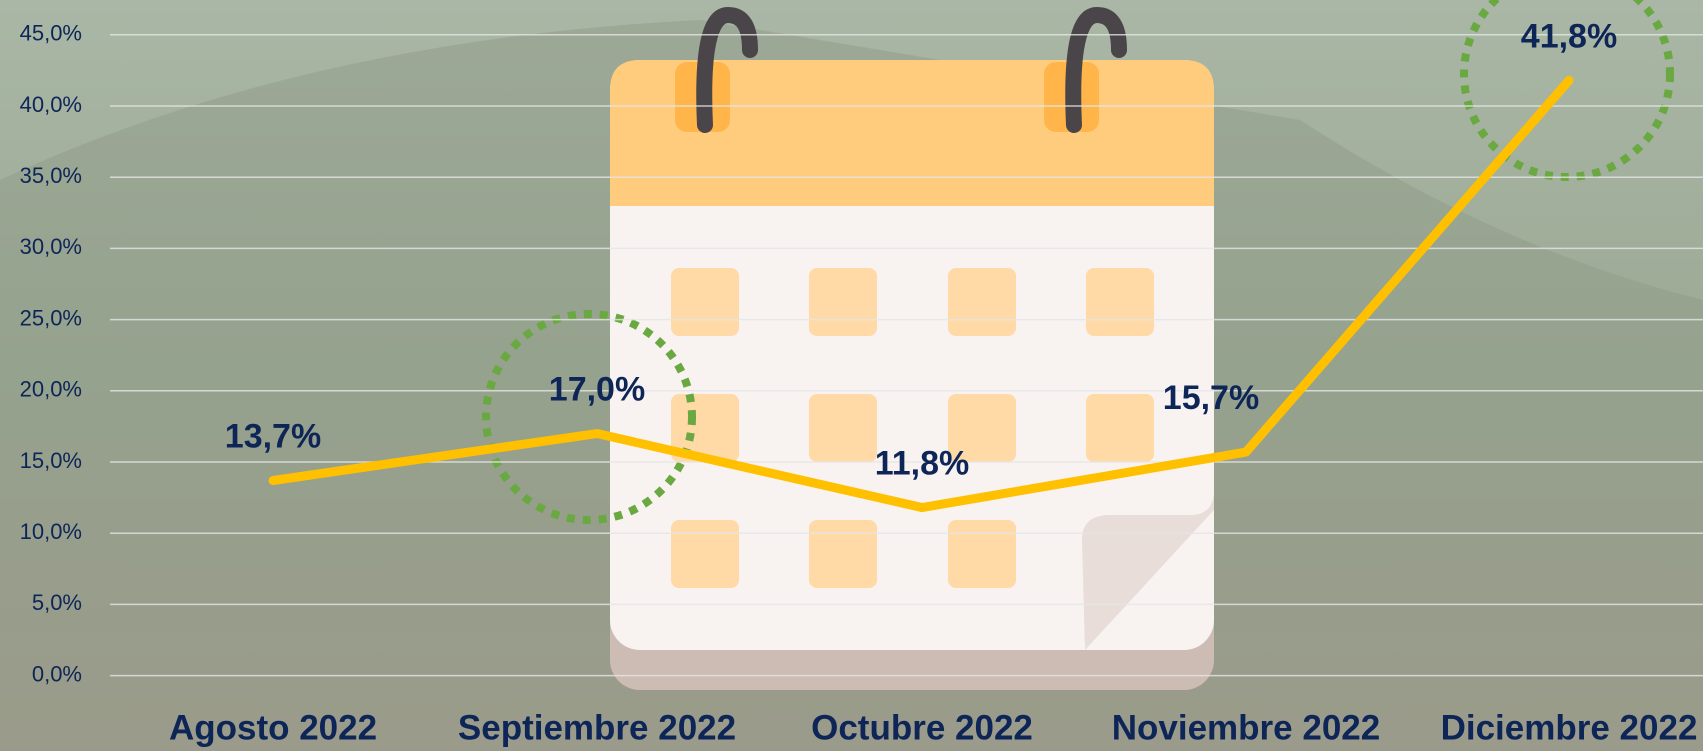 This screenshot has width=1703, height=751. Describe the element at coordinates (51, 175) in the screenshot. I see `y-tick-label: 35,0%` at that location.